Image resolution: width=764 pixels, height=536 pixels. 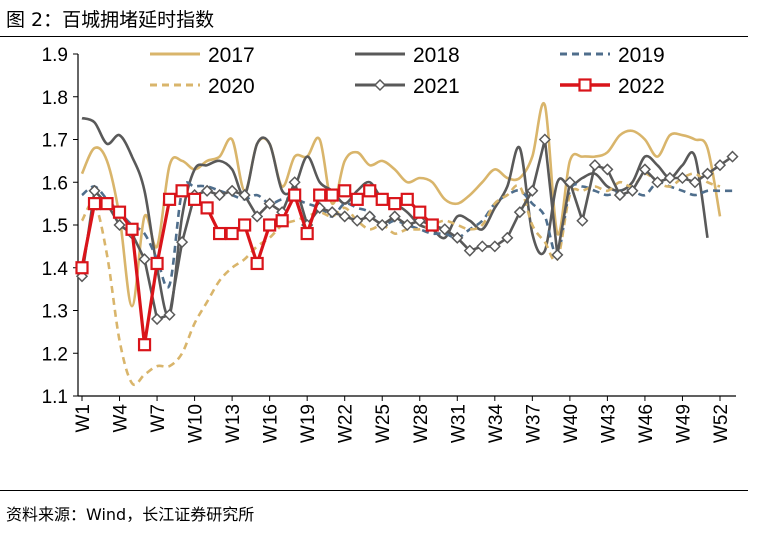 What do you see at coordinates (196, 423) in the screenshot?
I see `x-tick-label: W10` at bounding box center [196, 423].